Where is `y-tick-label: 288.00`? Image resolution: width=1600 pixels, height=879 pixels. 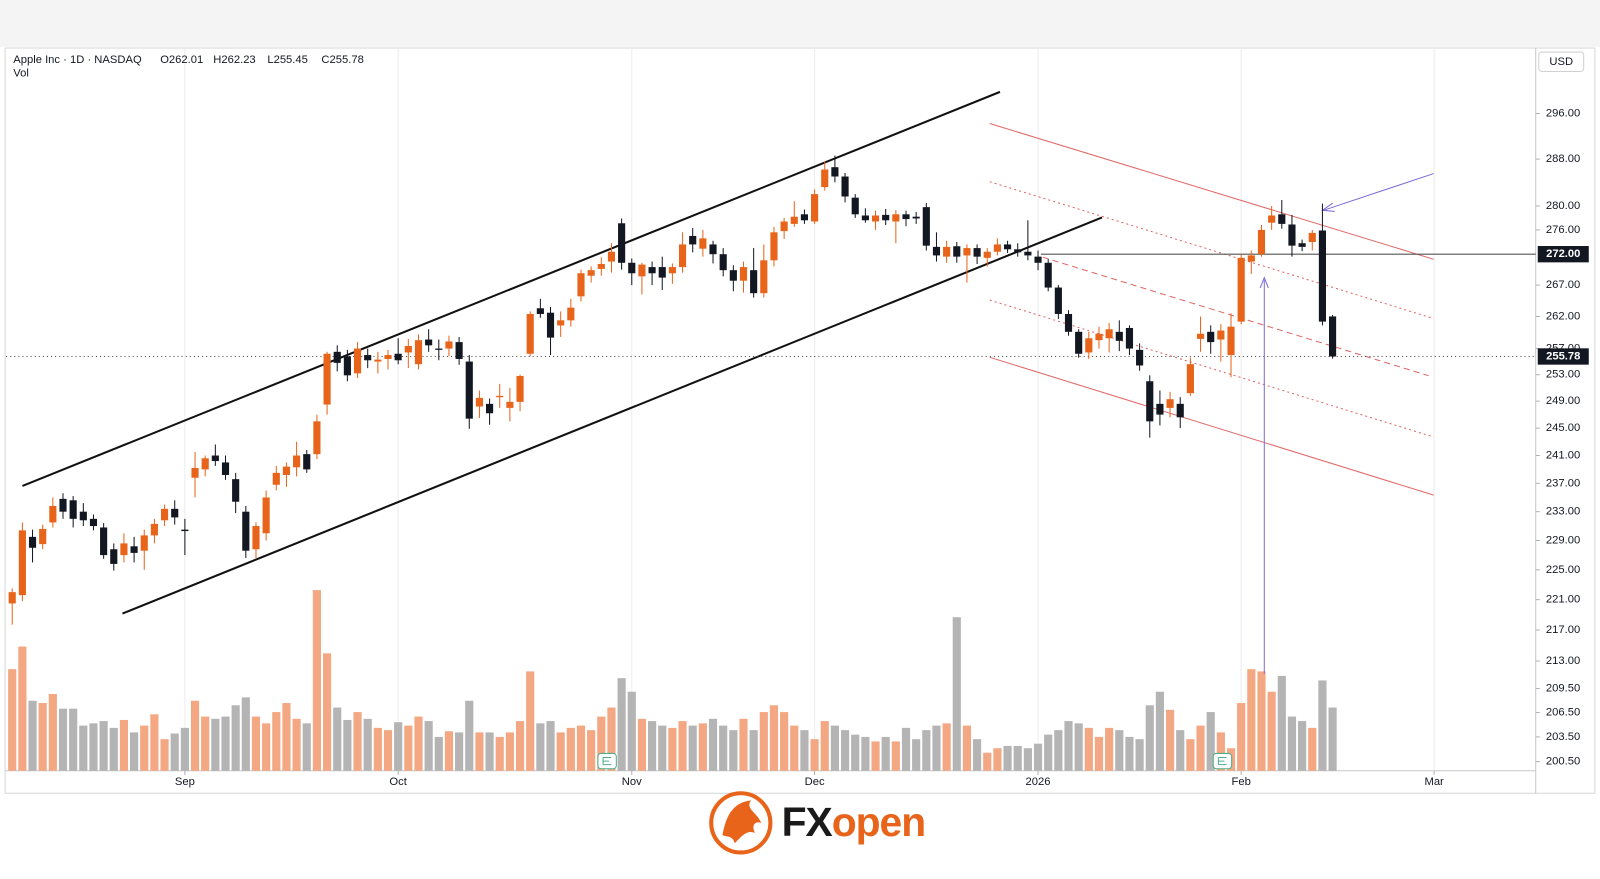 y-tick-label: 288.00 is located at coordinates (1563, 159).